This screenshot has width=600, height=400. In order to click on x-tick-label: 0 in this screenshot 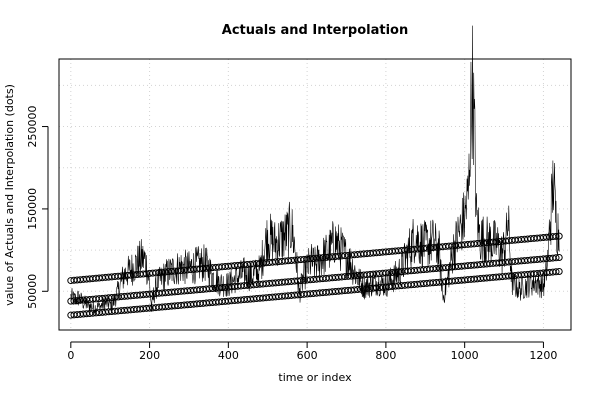, I will do `click(70, 355)`.